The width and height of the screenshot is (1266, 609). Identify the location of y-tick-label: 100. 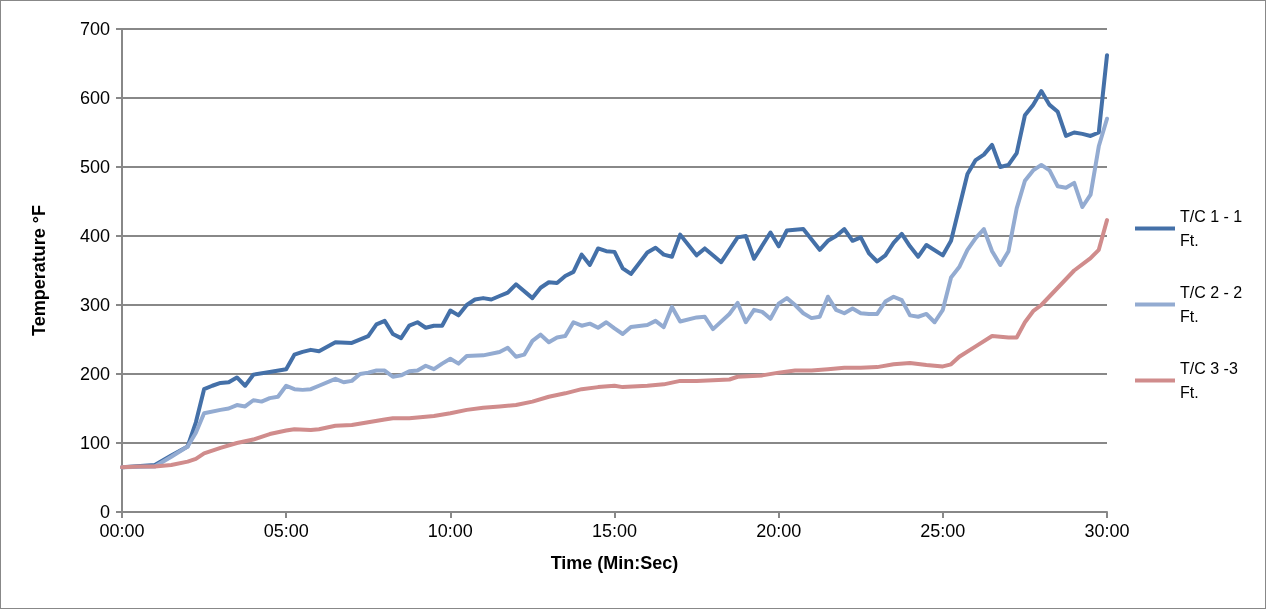
(94, 443).